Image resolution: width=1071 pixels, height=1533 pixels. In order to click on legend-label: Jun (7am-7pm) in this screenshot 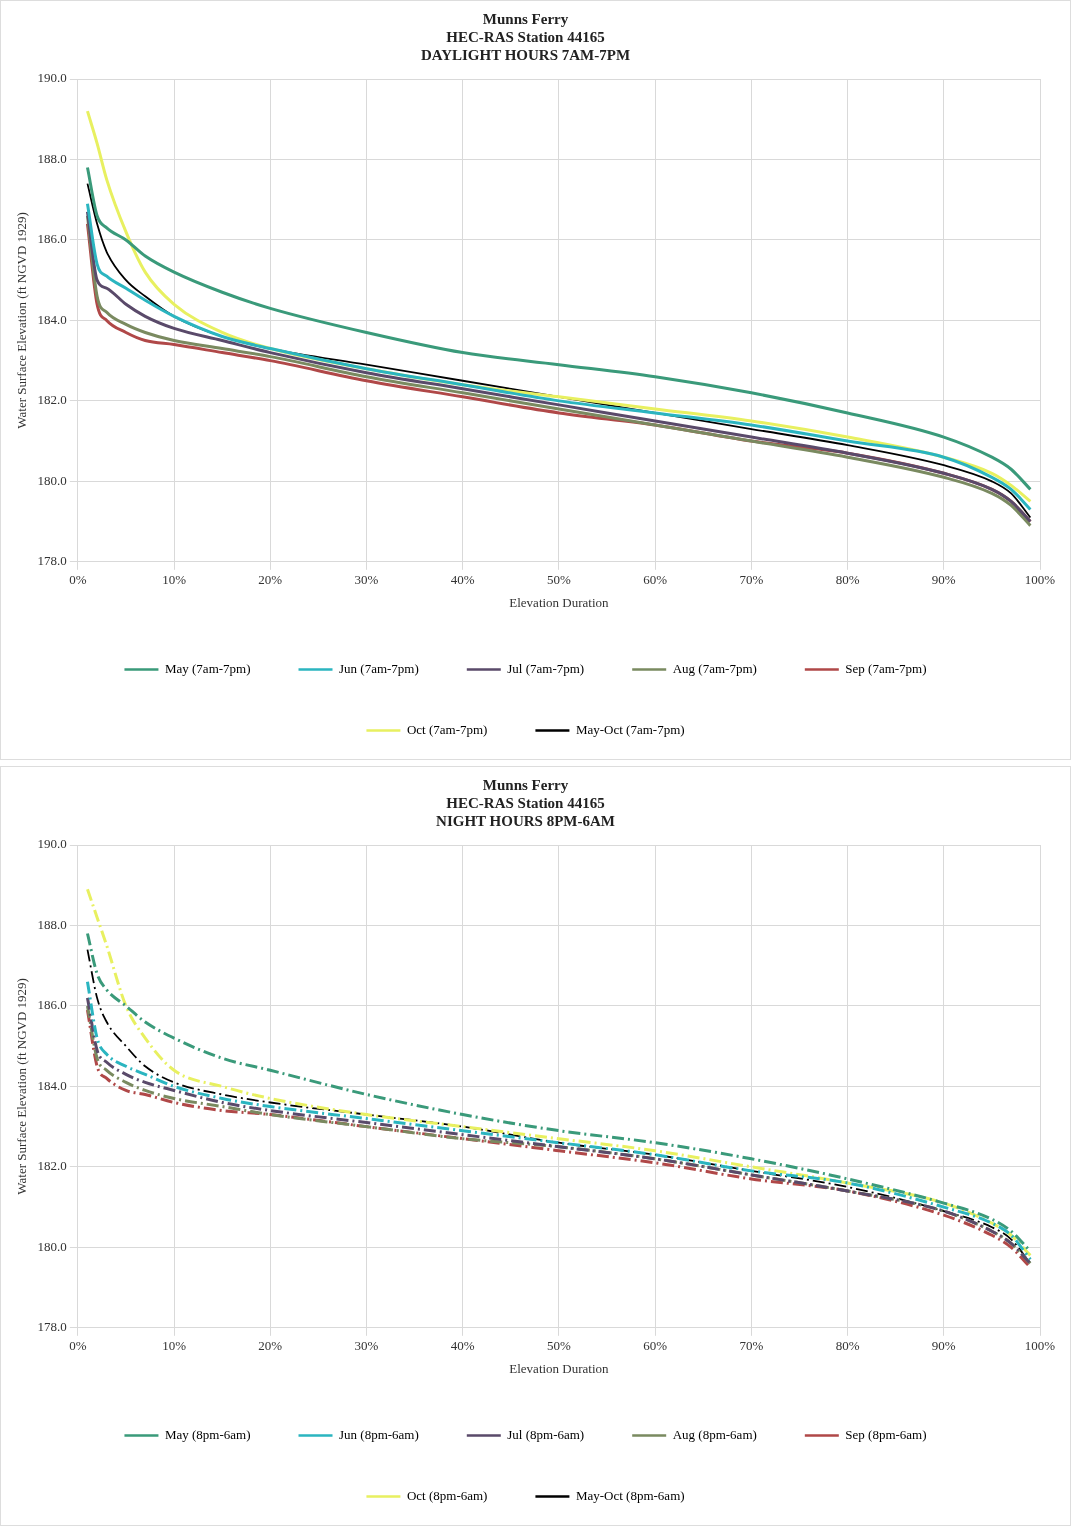, I will do `click(379, 668)`.